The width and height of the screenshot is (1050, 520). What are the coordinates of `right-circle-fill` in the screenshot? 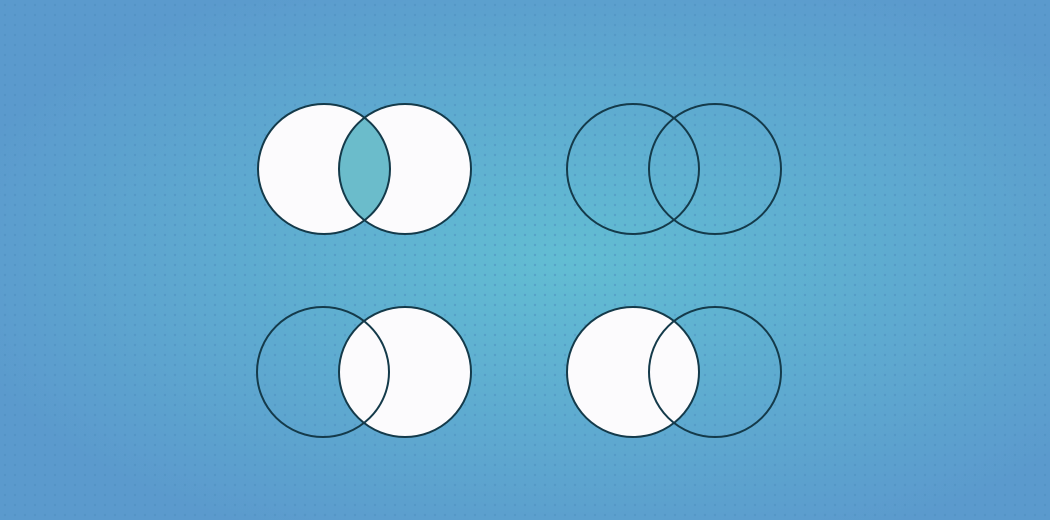 It's located at (405, 372).